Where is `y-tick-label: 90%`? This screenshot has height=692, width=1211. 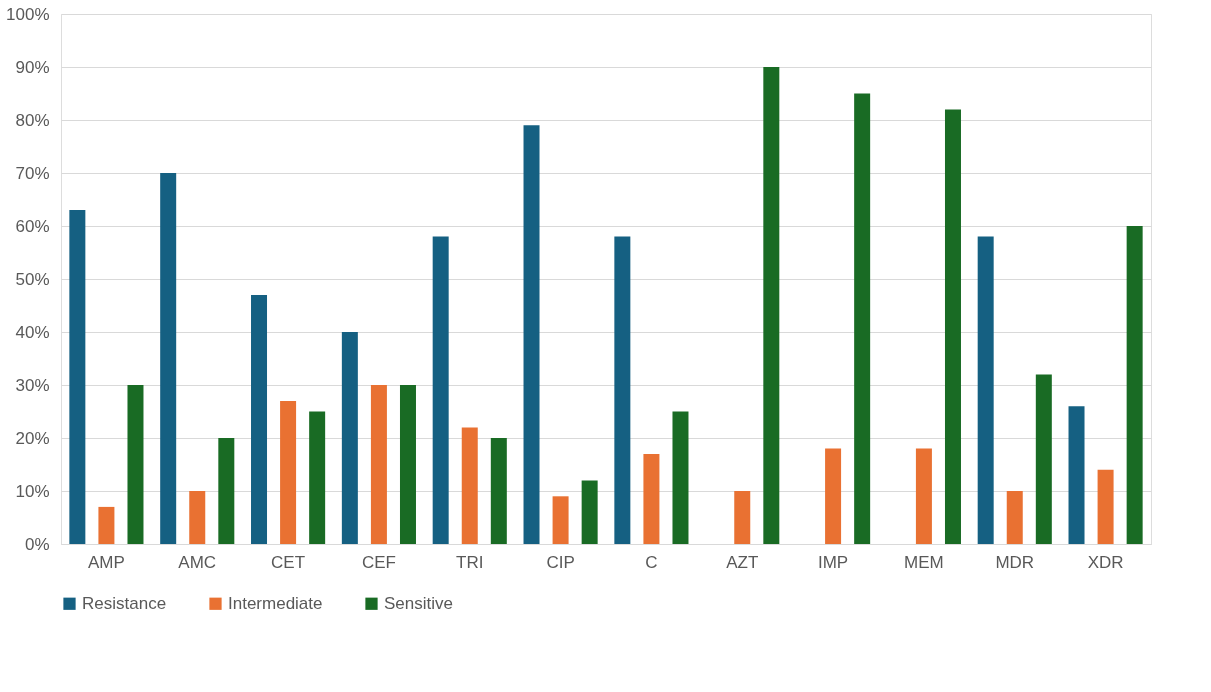
y-tick-label: 90% is located at coordinates (32, 67).